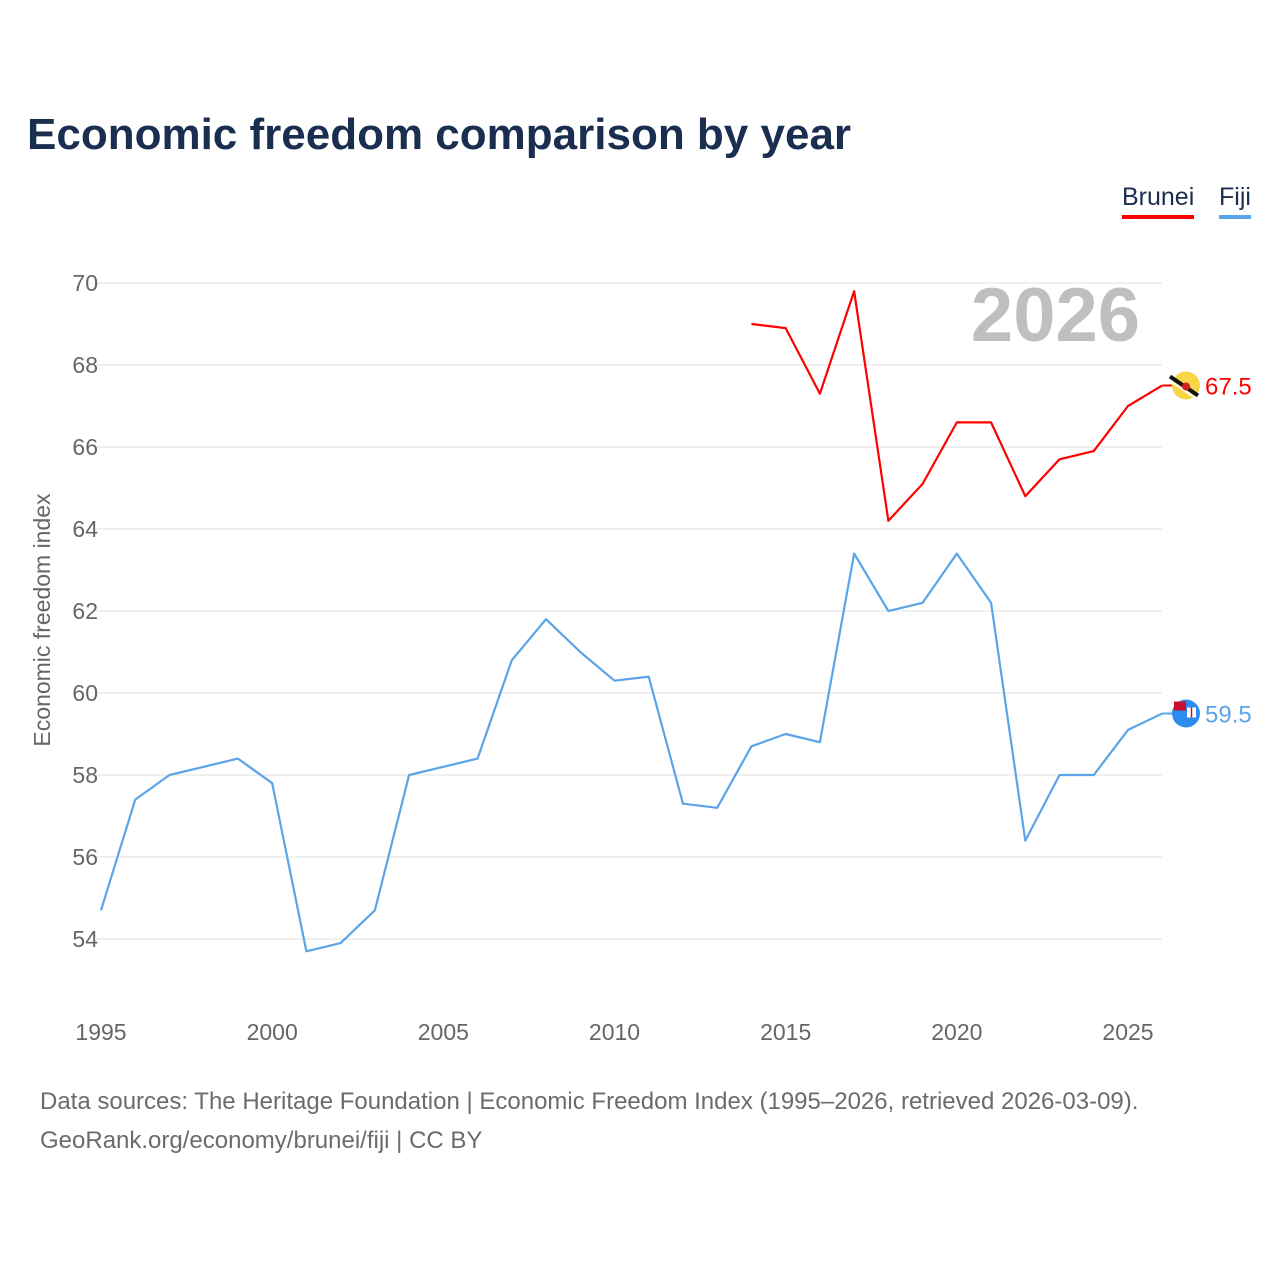  I want to click on legend-brunei: Brunei, so click(1158, 201).